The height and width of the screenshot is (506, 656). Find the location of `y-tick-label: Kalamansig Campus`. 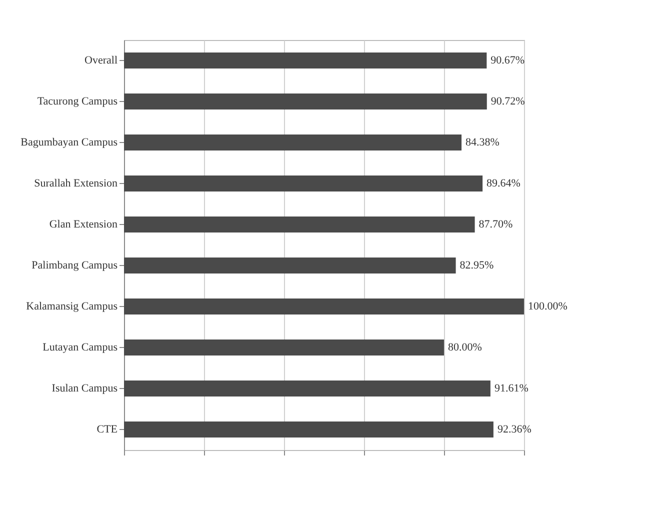

y-tick-label: Kalamansig Campus is located at coordinates (72, 306).